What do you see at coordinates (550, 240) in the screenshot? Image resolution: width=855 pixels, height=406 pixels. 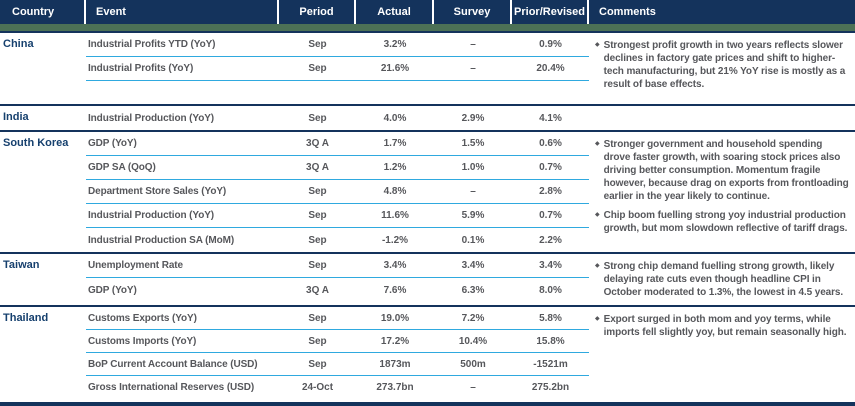 I see `prior-revised-cell: 2.2%` at bounding box center [550, 240].